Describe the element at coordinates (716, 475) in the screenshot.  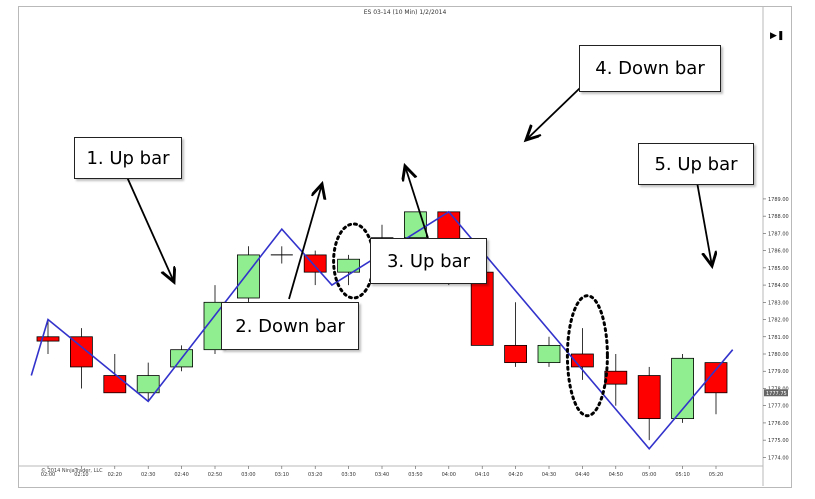
I see `x-tick-label: 05:20` at that location.